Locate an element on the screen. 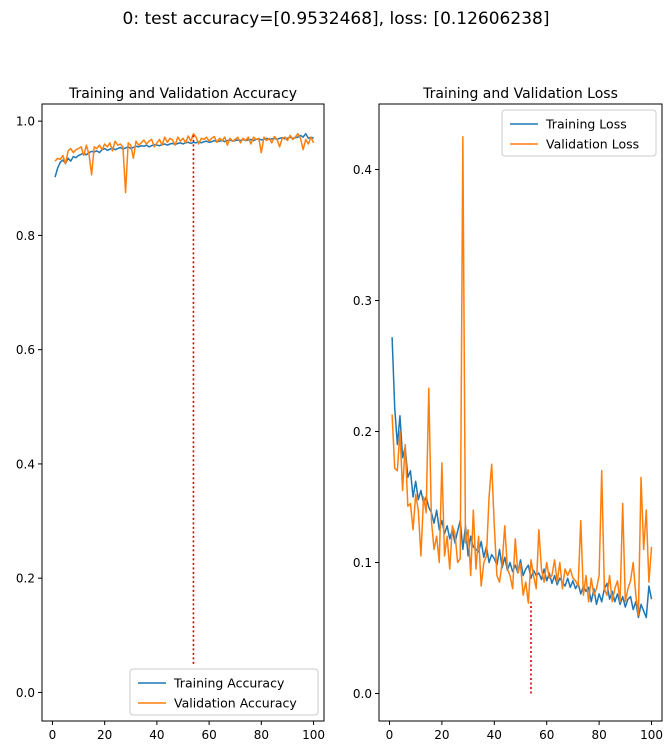  loss-x-tick-label: 40 is located at coordinates (494, 735).